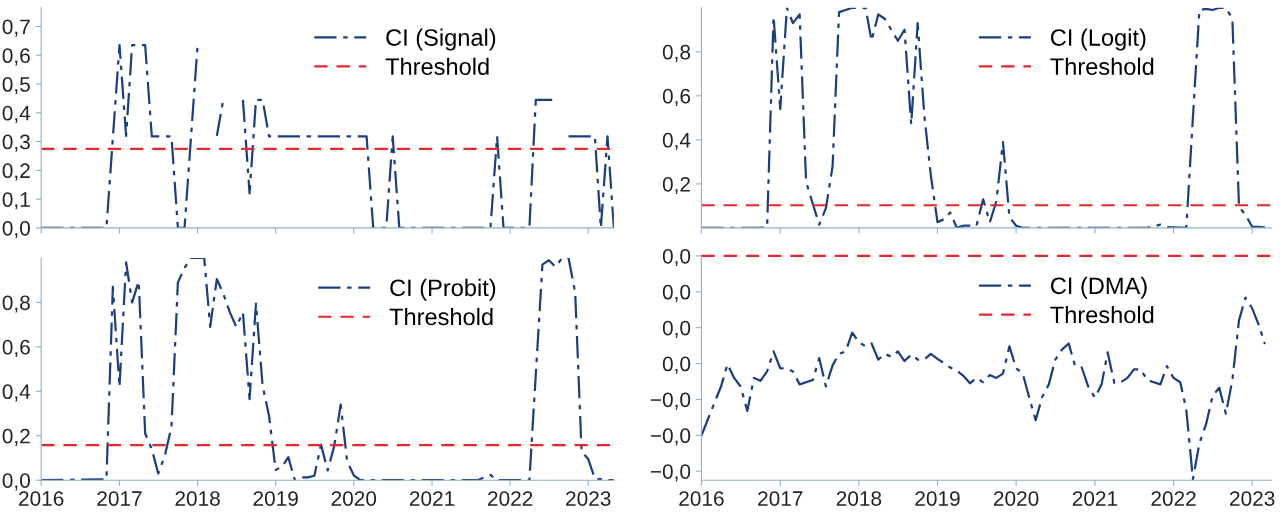 Image resolution: width=1287 pixels, height=518 pixels. Describe the element at coordinates (16, 28) in the screenshot. I see `y-tick-label: 0,7` at that location.